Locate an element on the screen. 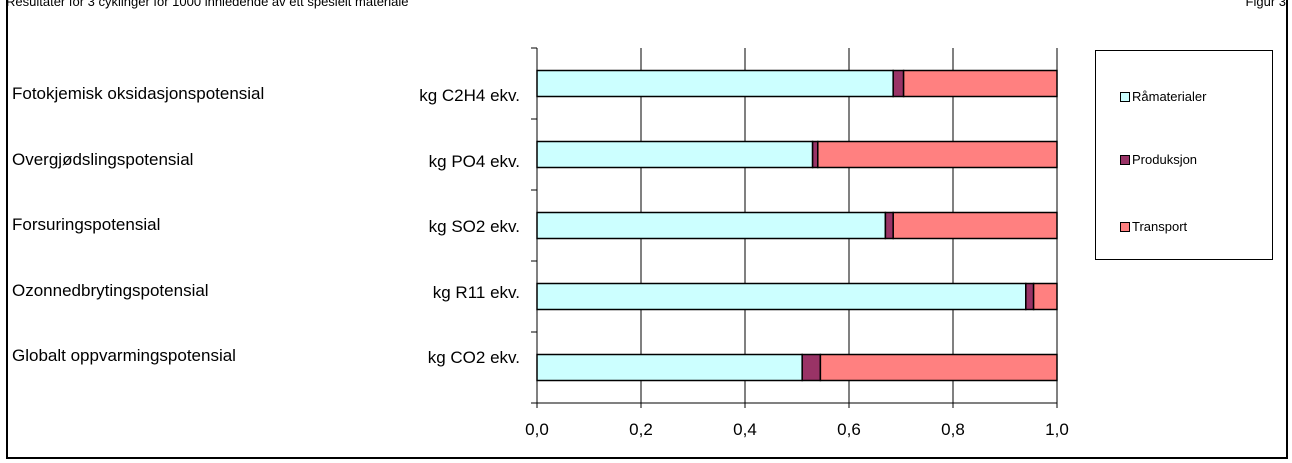 The height and width of the screenshot is (463, 1292). legend-item-transport: Transport is located at coordinates (1153, 227).